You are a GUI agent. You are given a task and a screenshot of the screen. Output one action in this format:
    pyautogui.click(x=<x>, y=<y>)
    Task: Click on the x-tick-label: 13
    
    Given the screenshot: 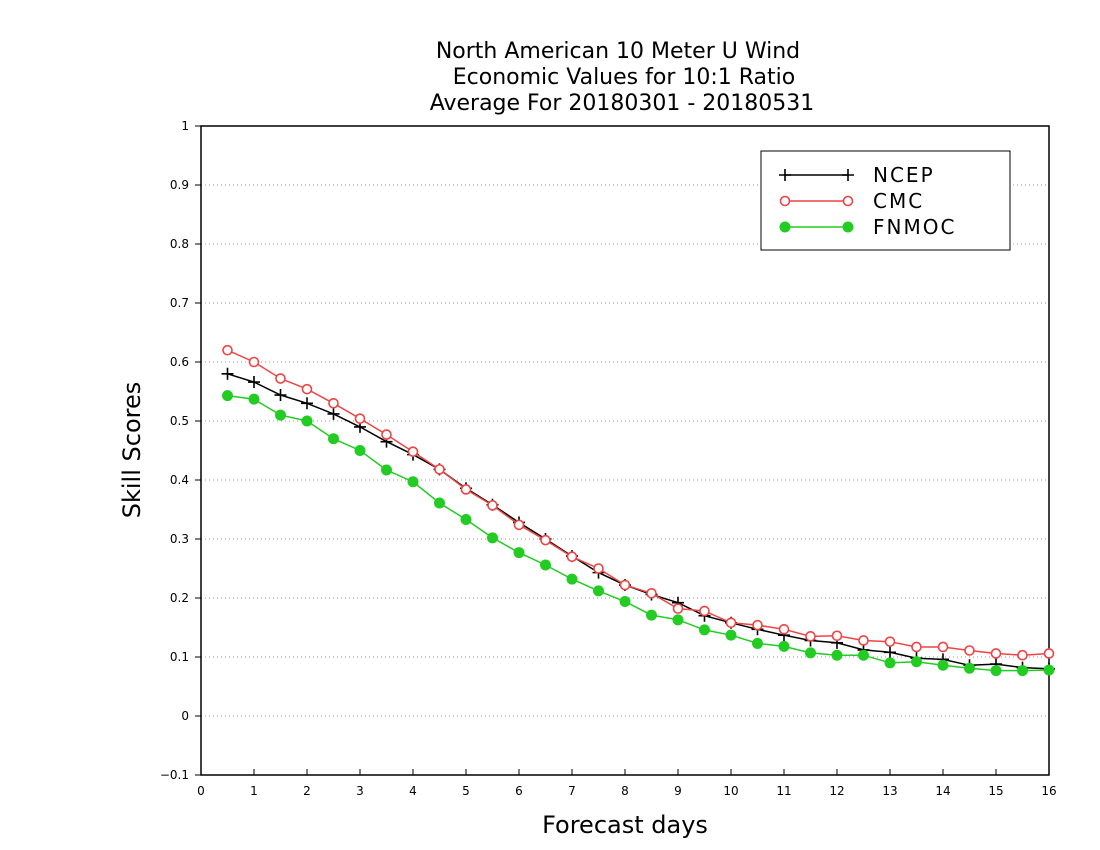 What is the action you would take?
    pyautogui.click(x=889, y=791)
    